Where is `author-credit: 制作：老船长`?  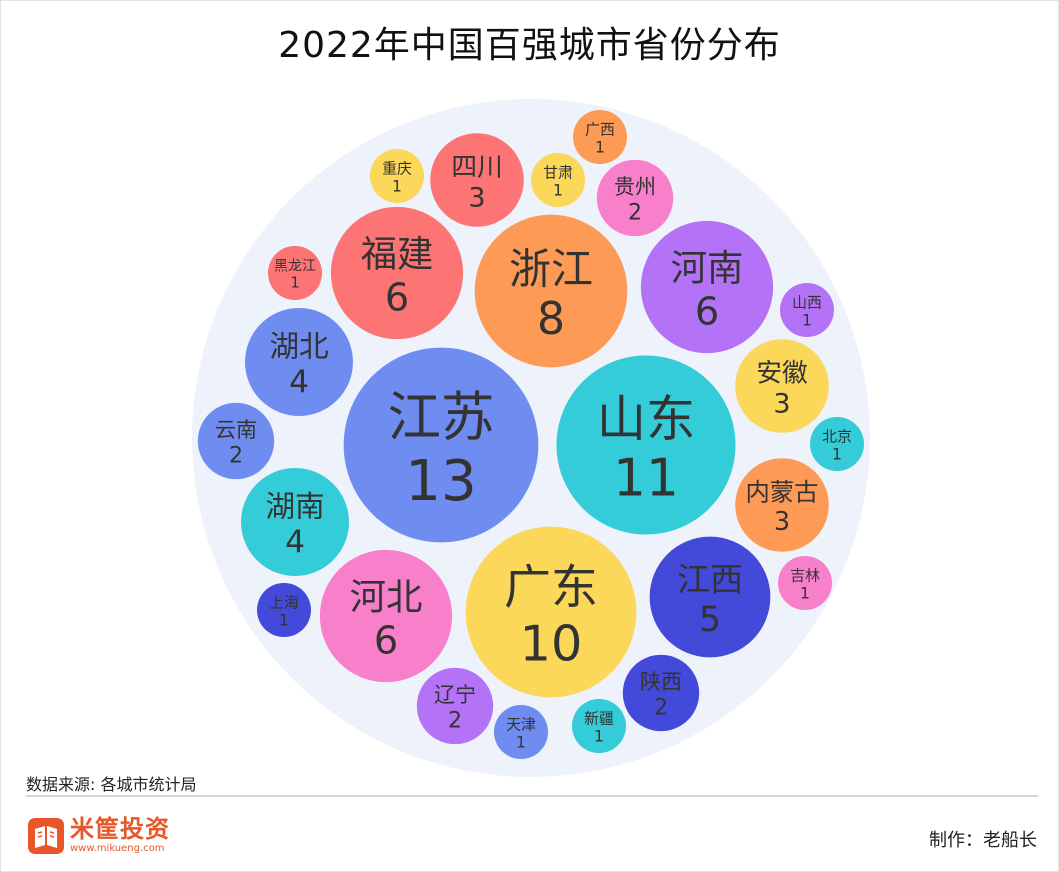
author-credit: 制作：老船长 is located at coordinates (983, 840).